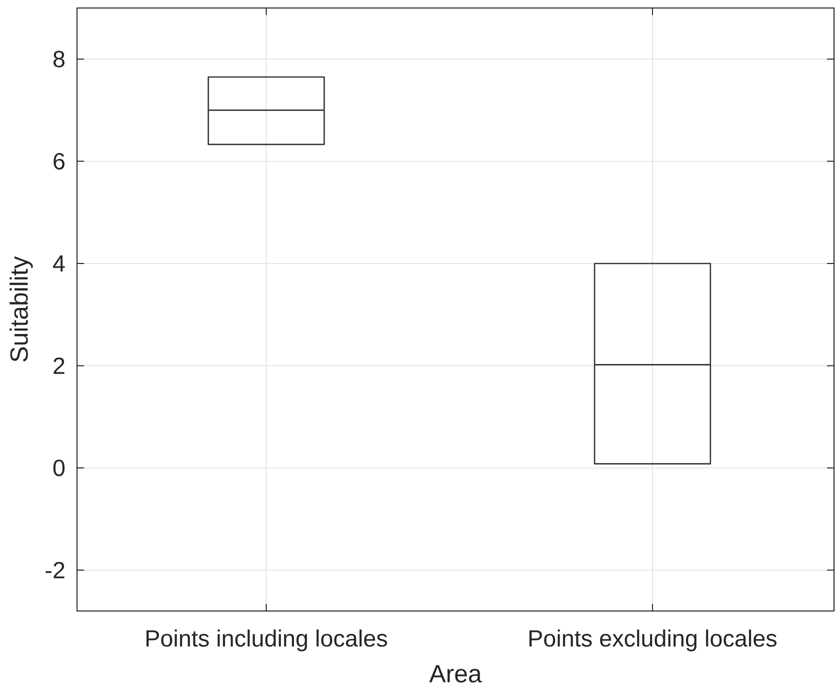 The image size is (835, 689). What do you see at coordinates (653, 641) in the screenshot?
I see `x-tick-label: Points excluding locales` at bounding box center [653, 641].